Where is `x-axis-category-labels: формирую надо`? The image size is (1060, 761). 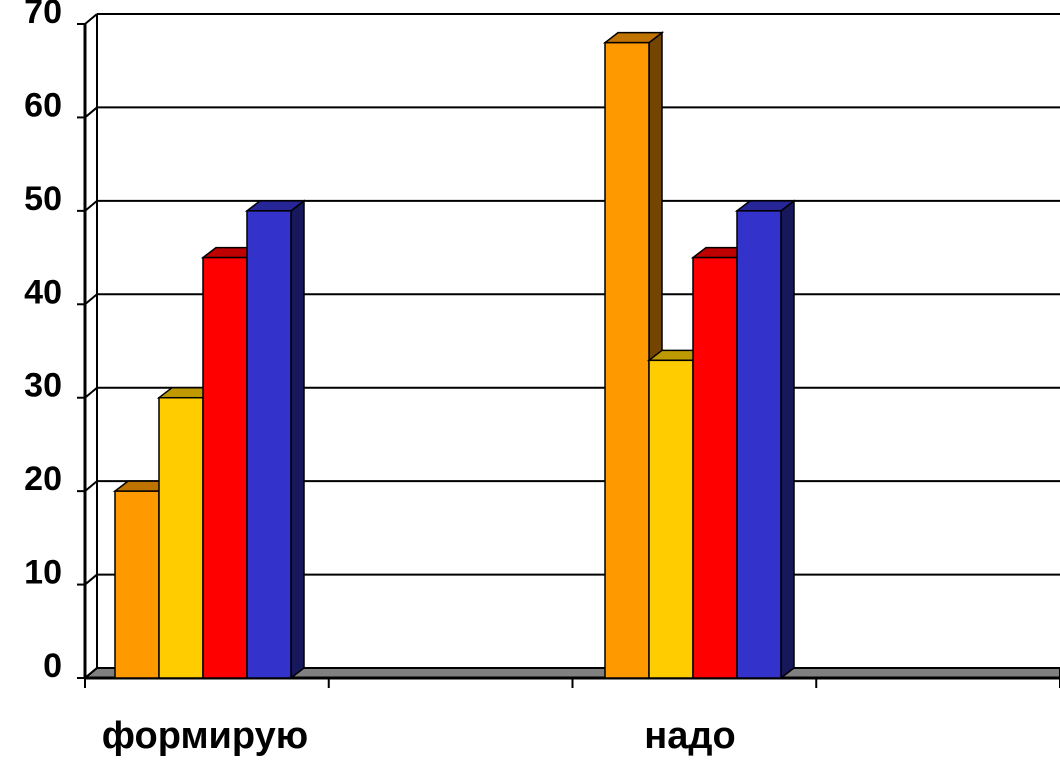
x-axis-category-labels: формирую надо is located at coordinates (419, 736).